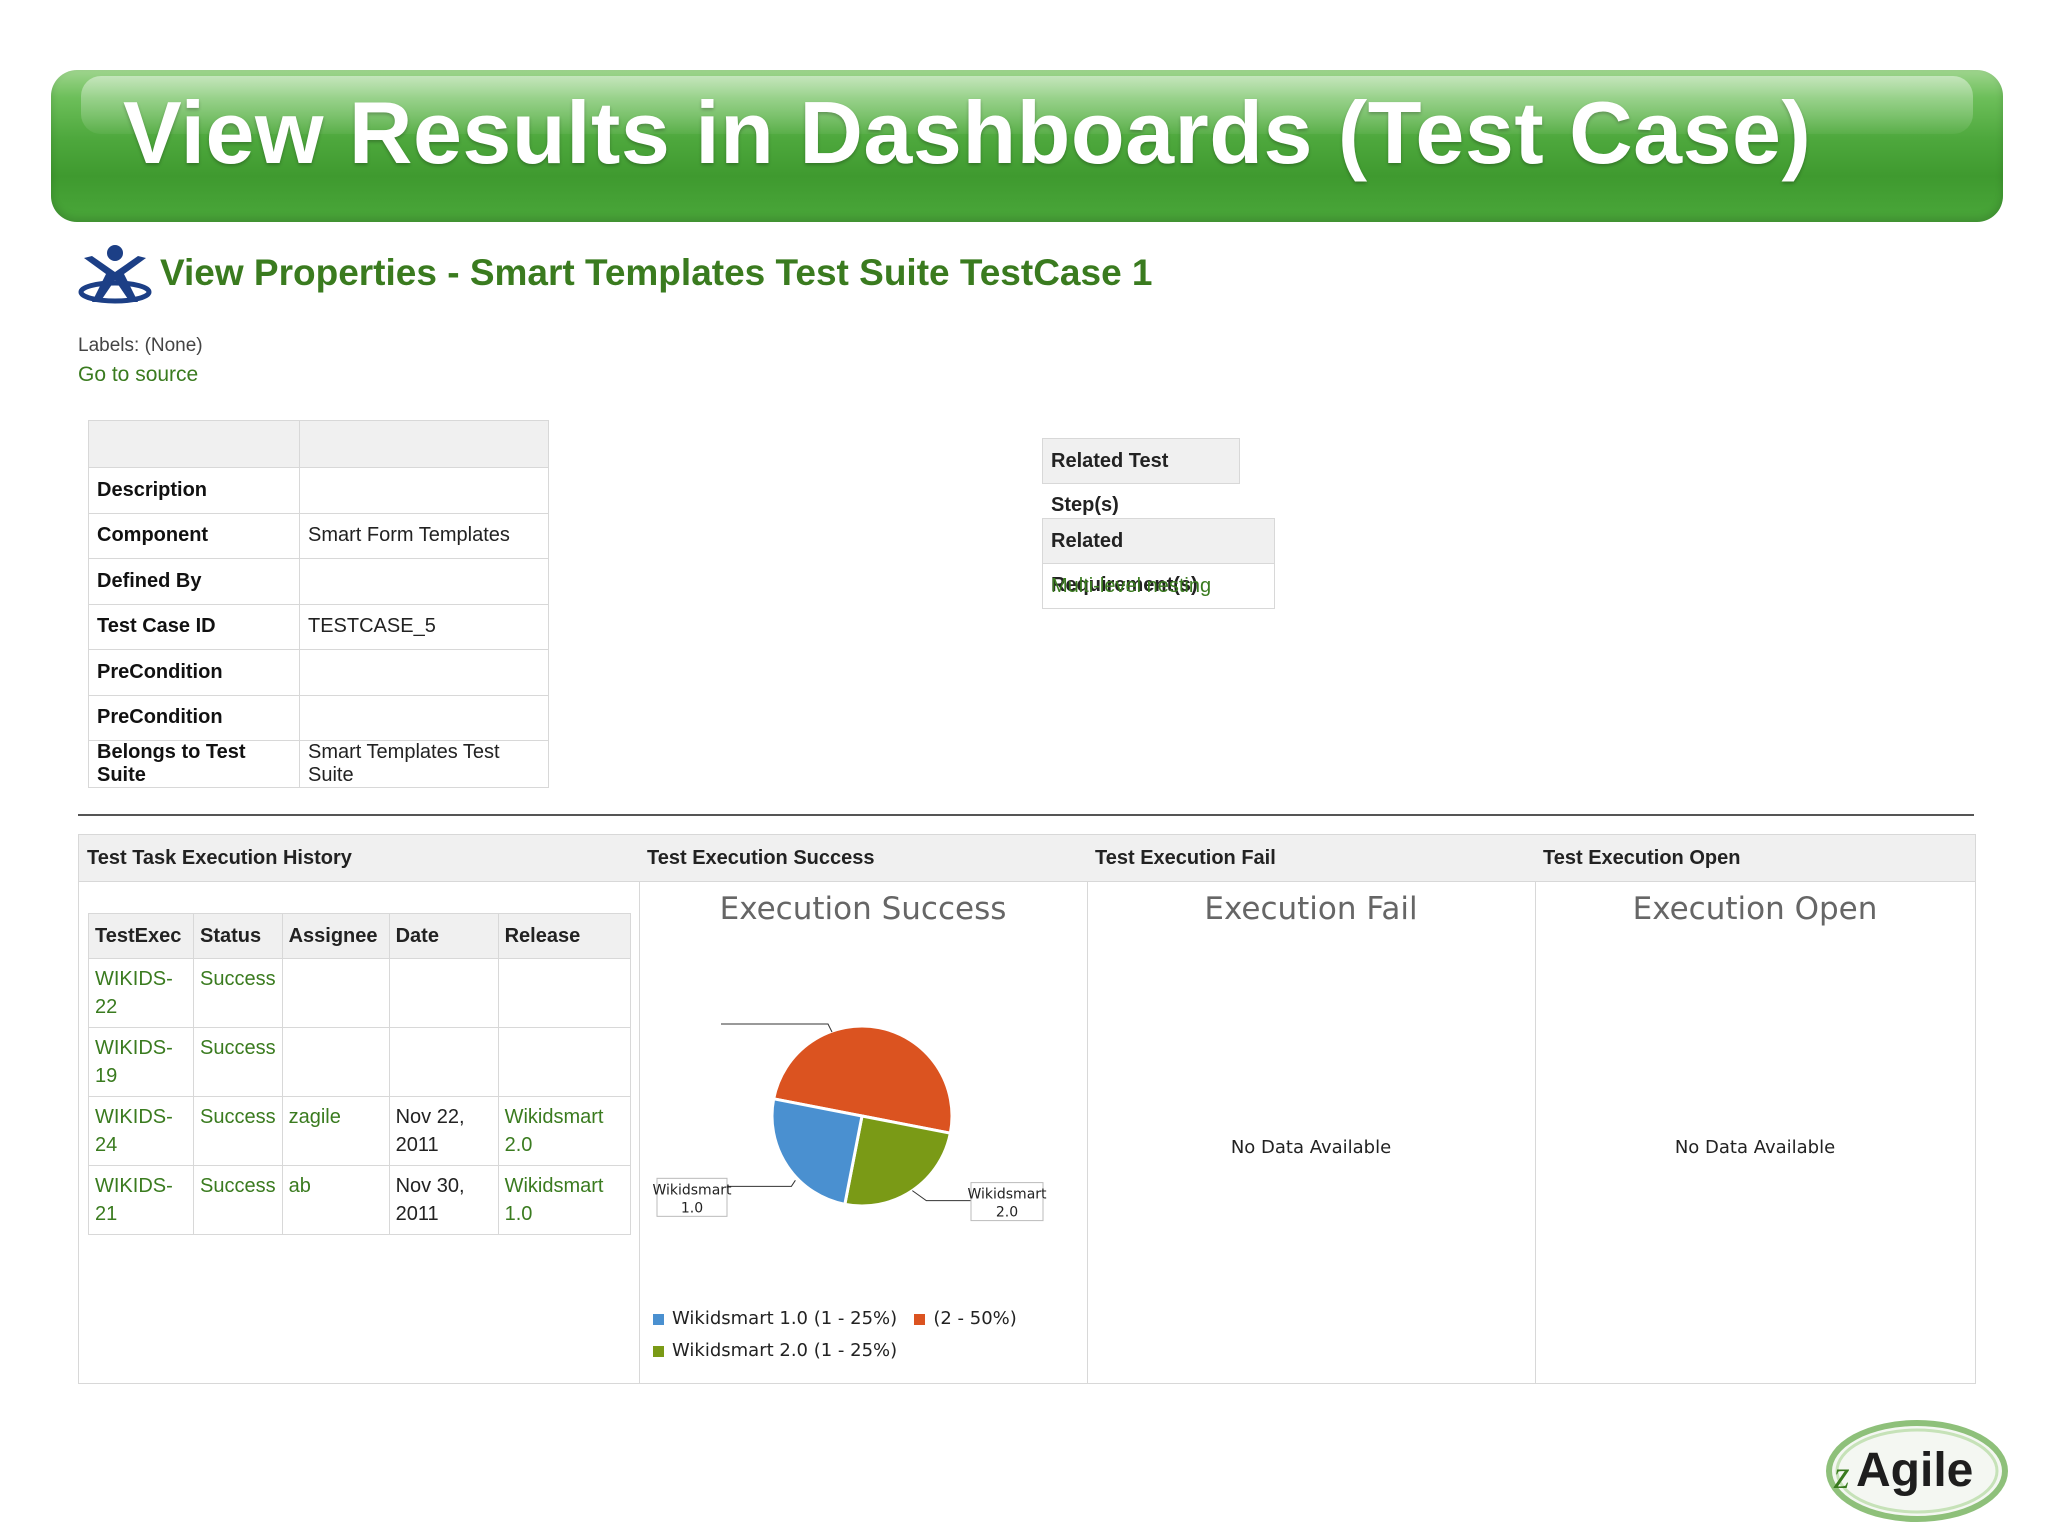 This screenshot has height=1536, width=2048. What do you see at coordinates (975, 1318) in the screenshot?
I see `legend-label: (2 - 50%)` at bounding box center [975, 1318].